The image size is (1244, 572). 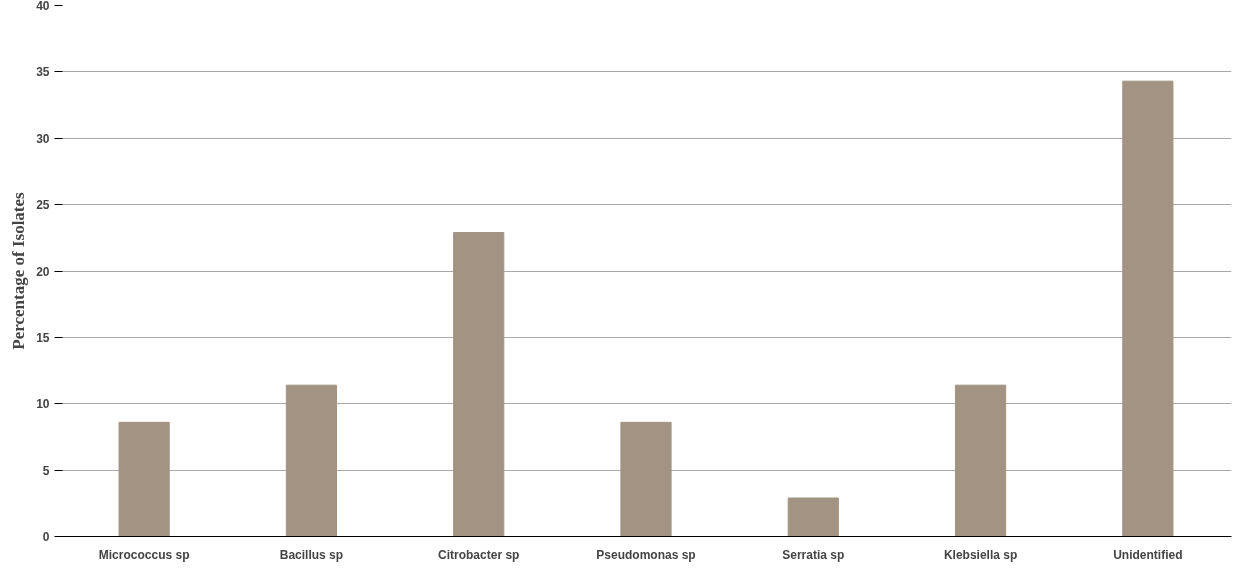 I want to click on y-axis-title: Percentage of Isolates, so click(x=19, y=270).